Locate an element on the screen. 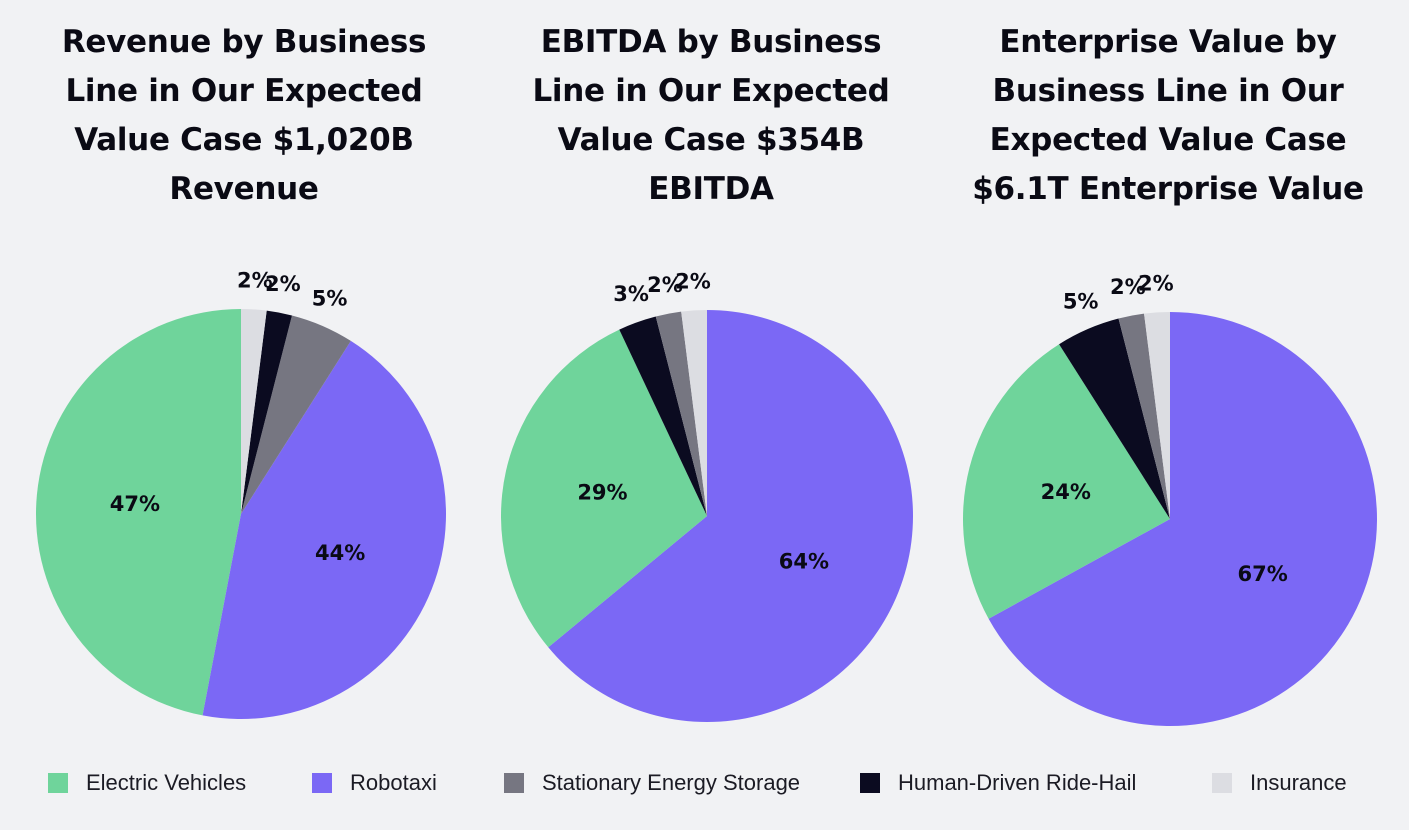 The height and width of the screenshot is (830, 1409). legend-item-insurance: Insurance is located at coordinates (1279, 783).